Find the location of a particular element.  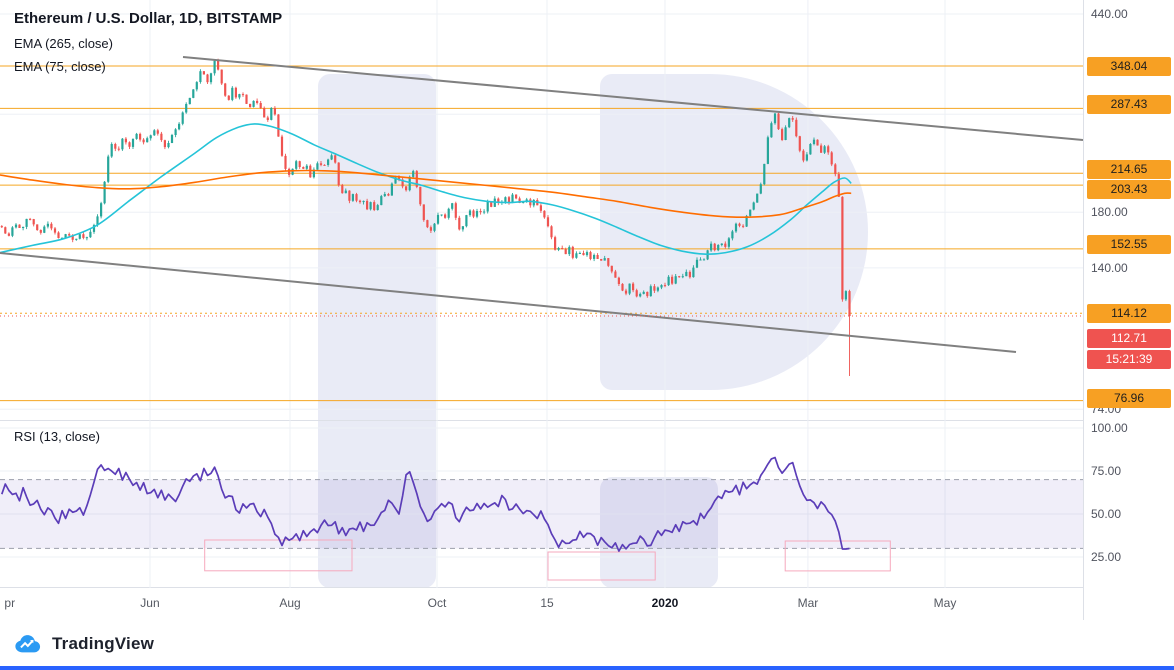

bottom-accent-bar is located at coordinates (587, 668).